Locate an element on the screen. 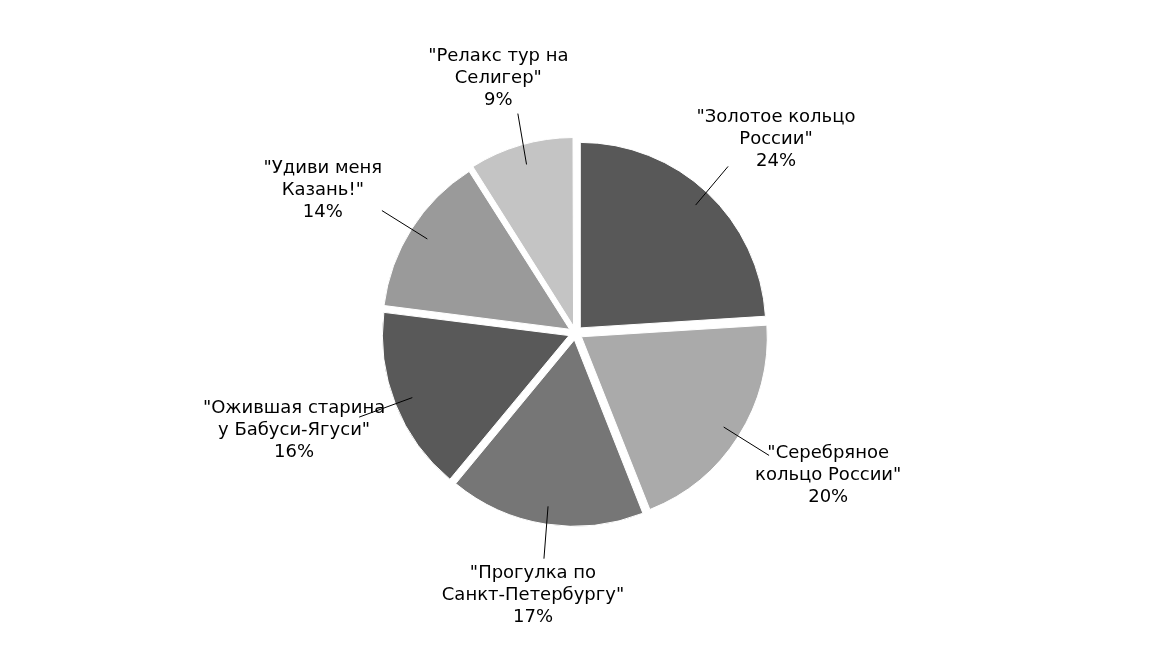 Image resolution: width=1151 pixels, height=660 pixels. data-label: 20% is located at coordinates (828, 495).